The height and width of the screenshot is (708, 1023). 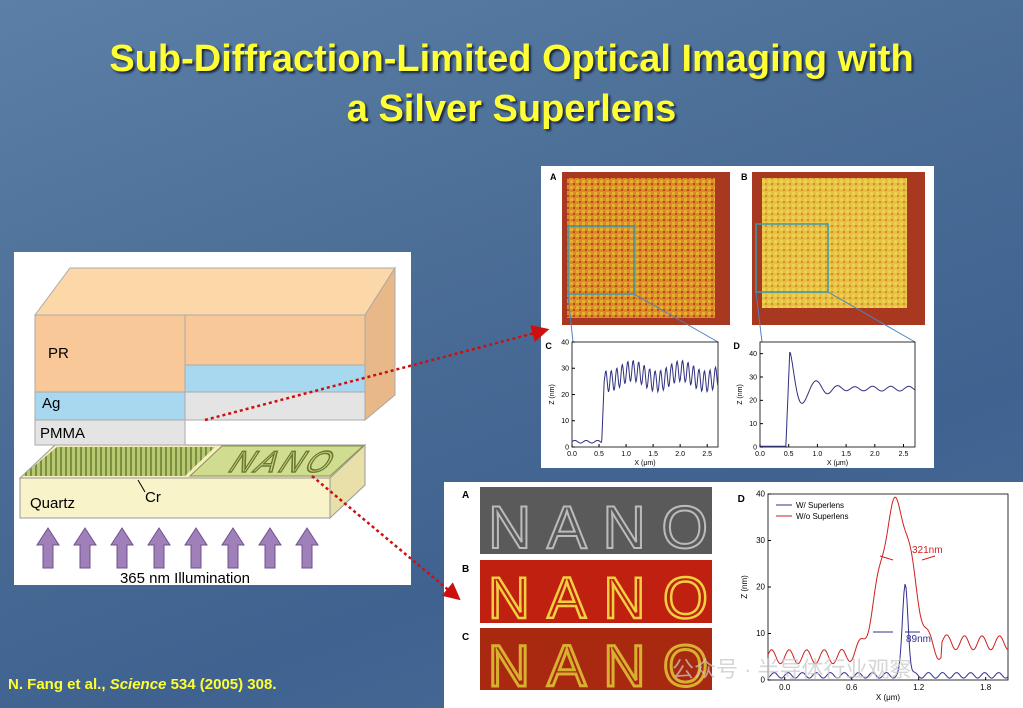 What do you see at coordinates (51, 403) in the screenshot?
I see `layer-label: Ag` at bounding box center [51, 403].